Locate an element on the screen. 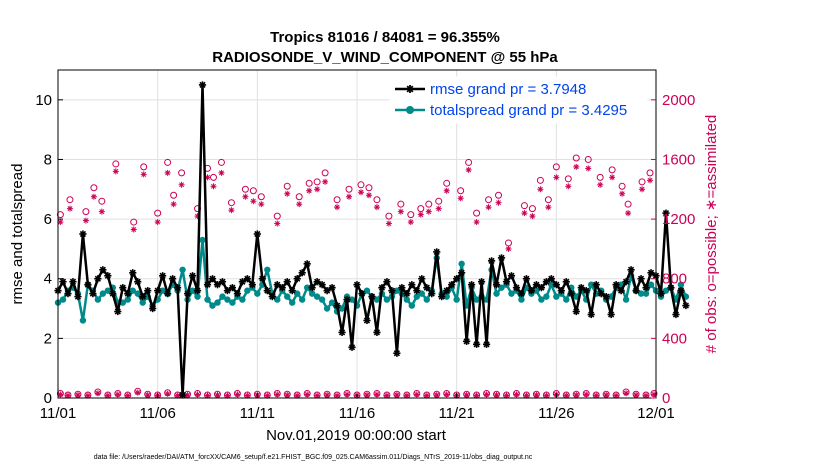  x-tick-label: 11/26 is located at coordinates (556, 413).